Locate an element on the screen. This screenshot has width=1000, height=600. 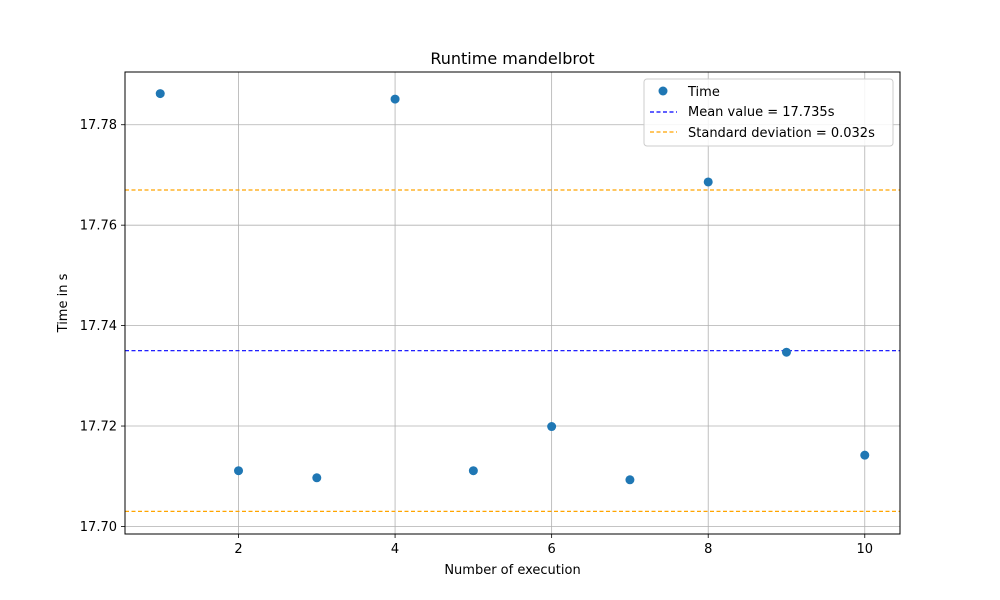
legend-box is located at coordinates (768, 112).